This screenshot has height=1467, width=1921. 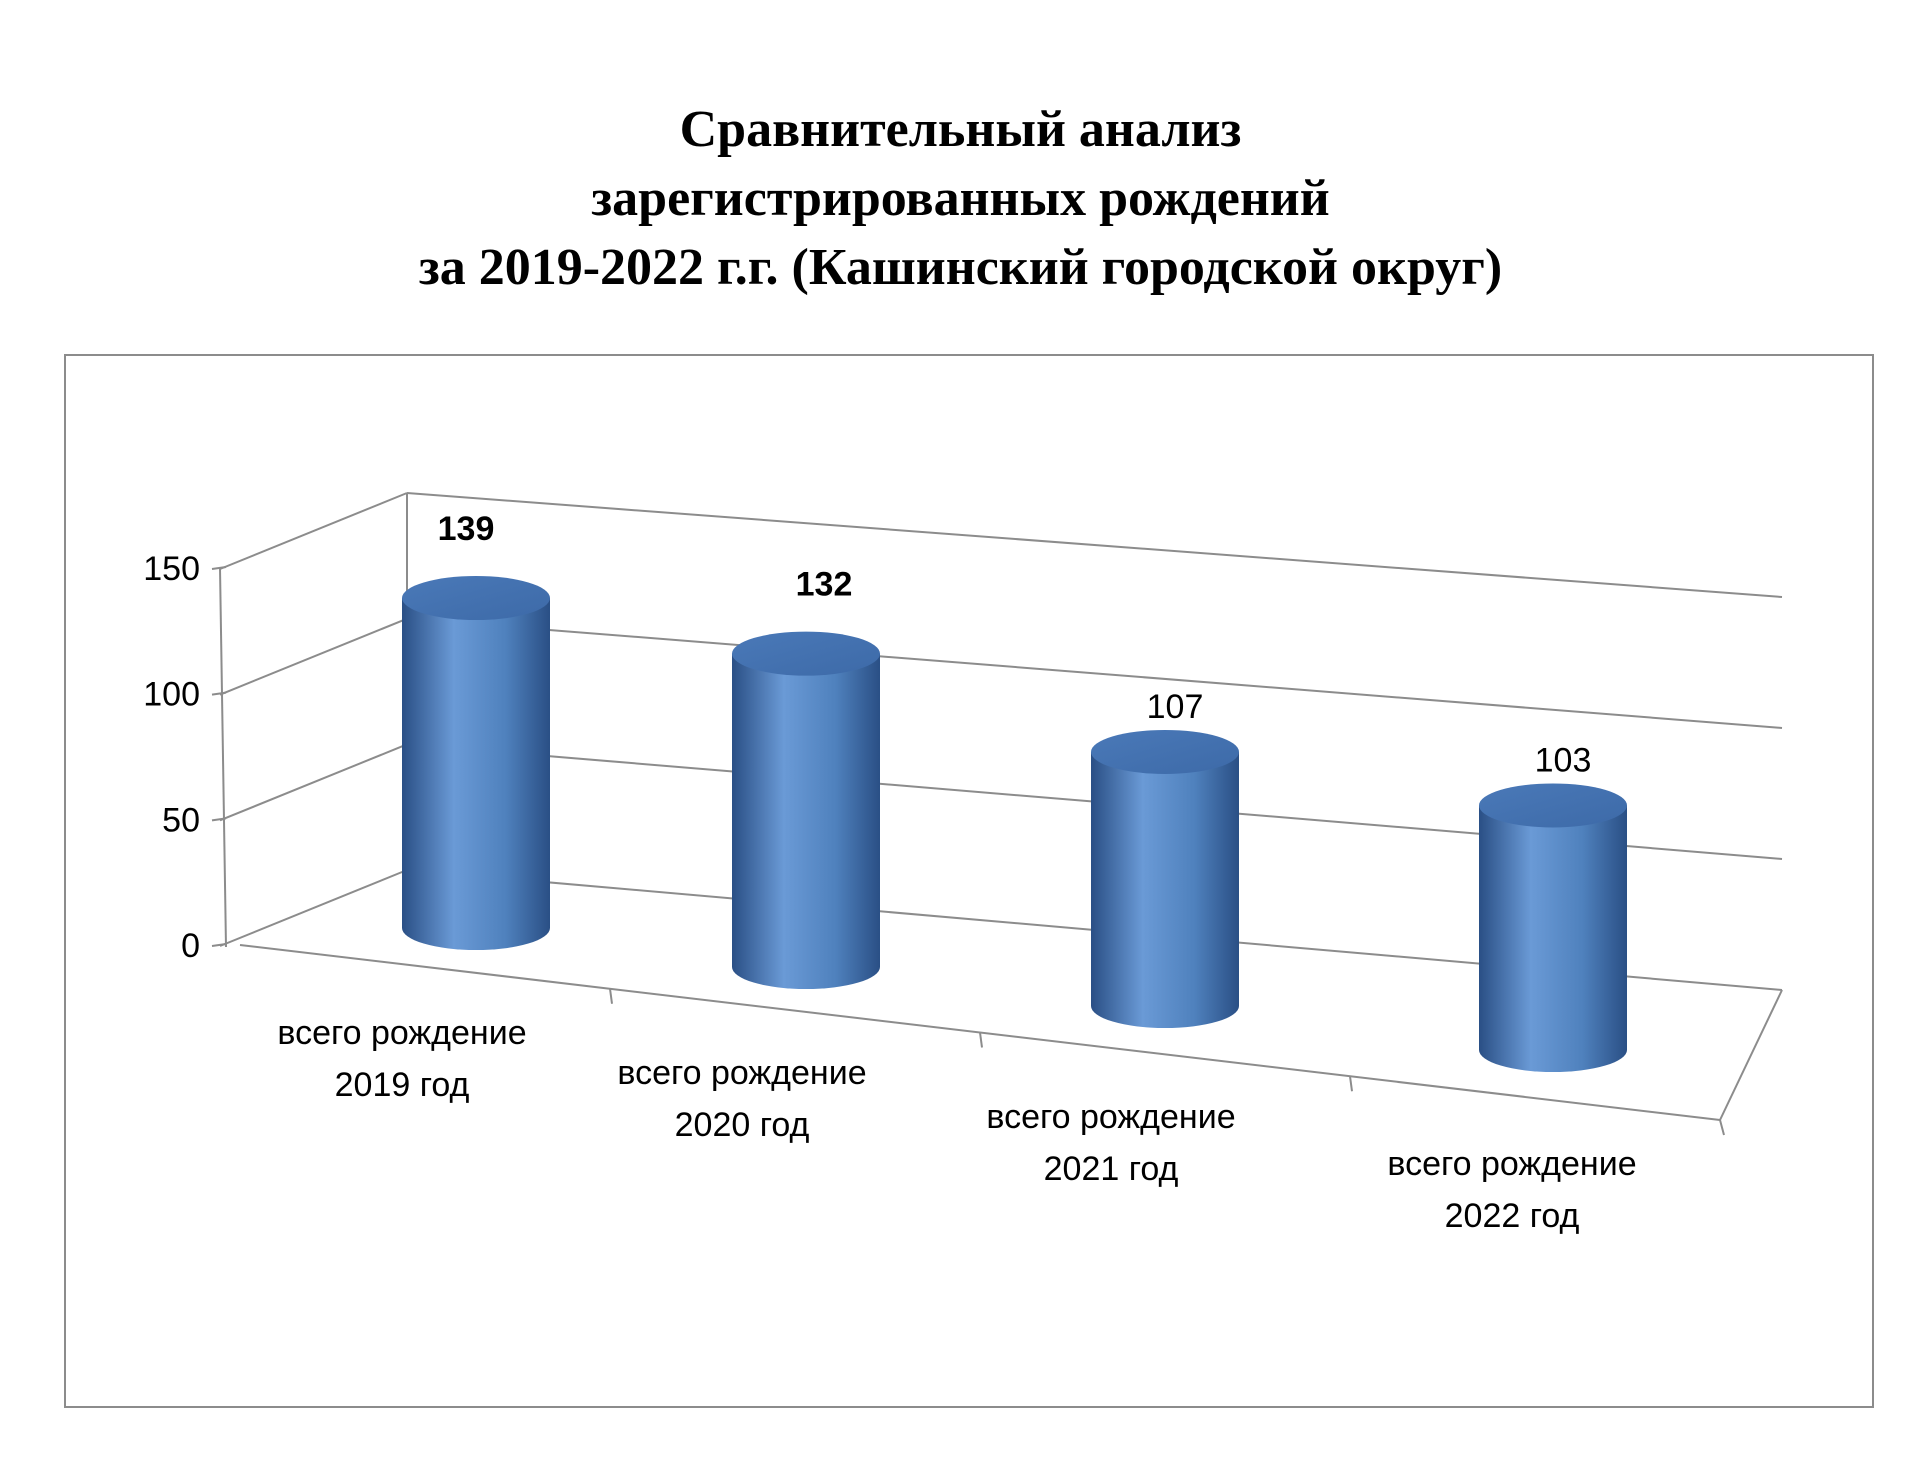 What do you see at coordinates (824, 585) in the screenshot?
I see `data-label-2: 132` at bounding box center [824, 585].